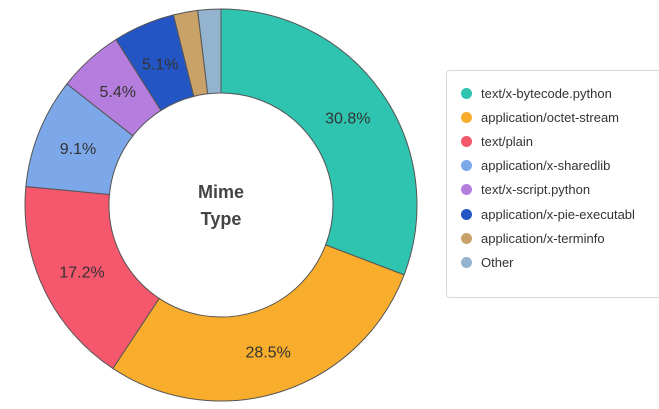  What do you see at coordinates (550, 117) in the screenshot?
I see `legend-label: application/octet-stream` at bounding box center [550, 117].